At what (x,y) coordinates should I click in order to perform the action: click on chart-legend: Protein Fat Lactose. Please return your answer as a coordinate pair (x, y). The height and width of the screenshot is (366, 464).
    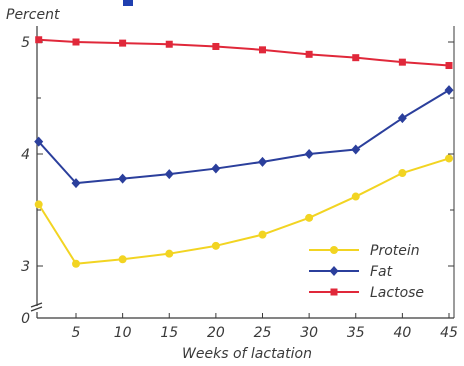
    Looking at the image, I should click on (366, 272).